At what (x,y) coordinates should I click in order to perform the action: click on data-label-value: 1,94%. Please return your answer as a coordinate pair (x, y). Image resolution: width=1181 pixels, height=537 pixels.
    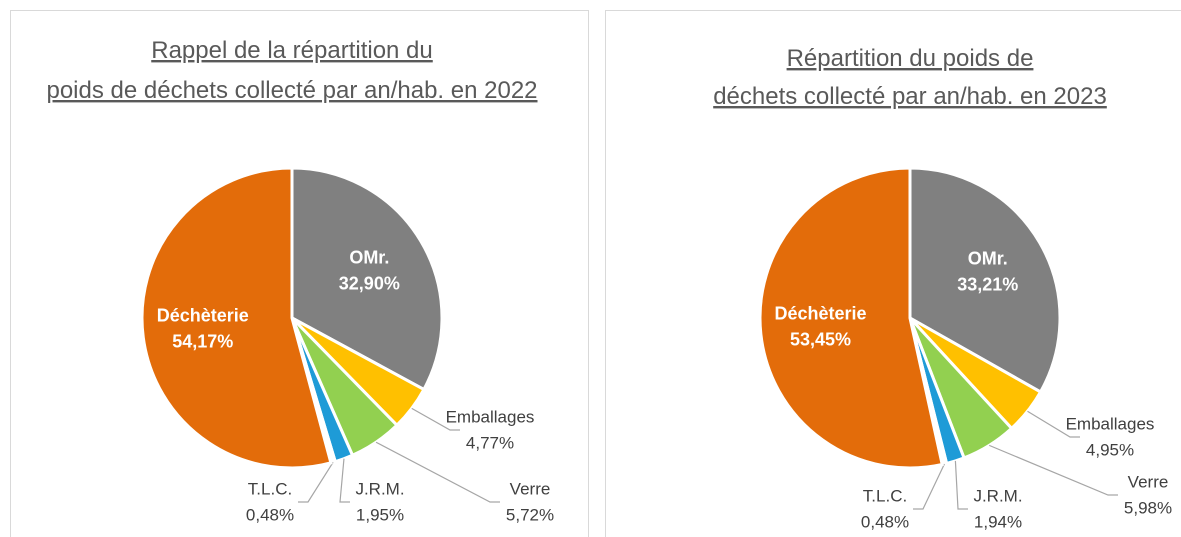
    Looking at the image, I should click on (998, 521).